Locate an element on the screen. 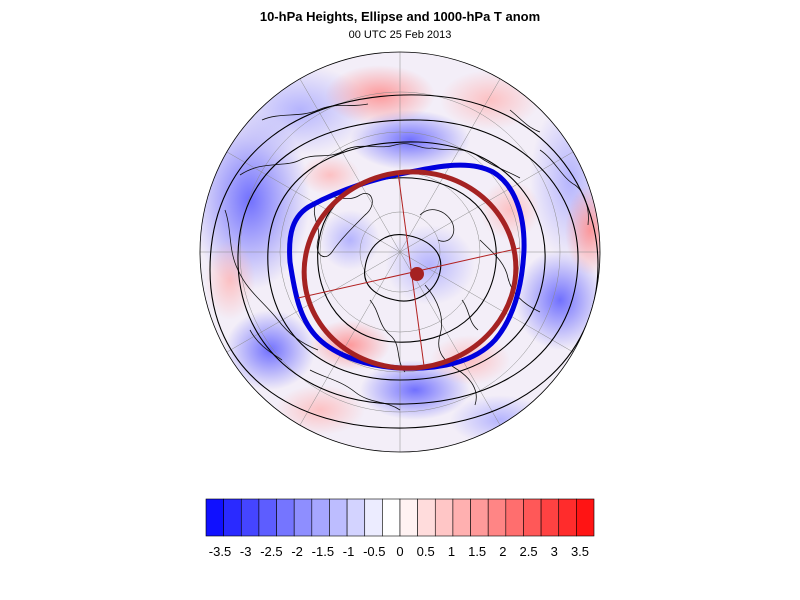 This screenshot has height=600, width=800. ellipse-axes is located at coordinates (409, 269).